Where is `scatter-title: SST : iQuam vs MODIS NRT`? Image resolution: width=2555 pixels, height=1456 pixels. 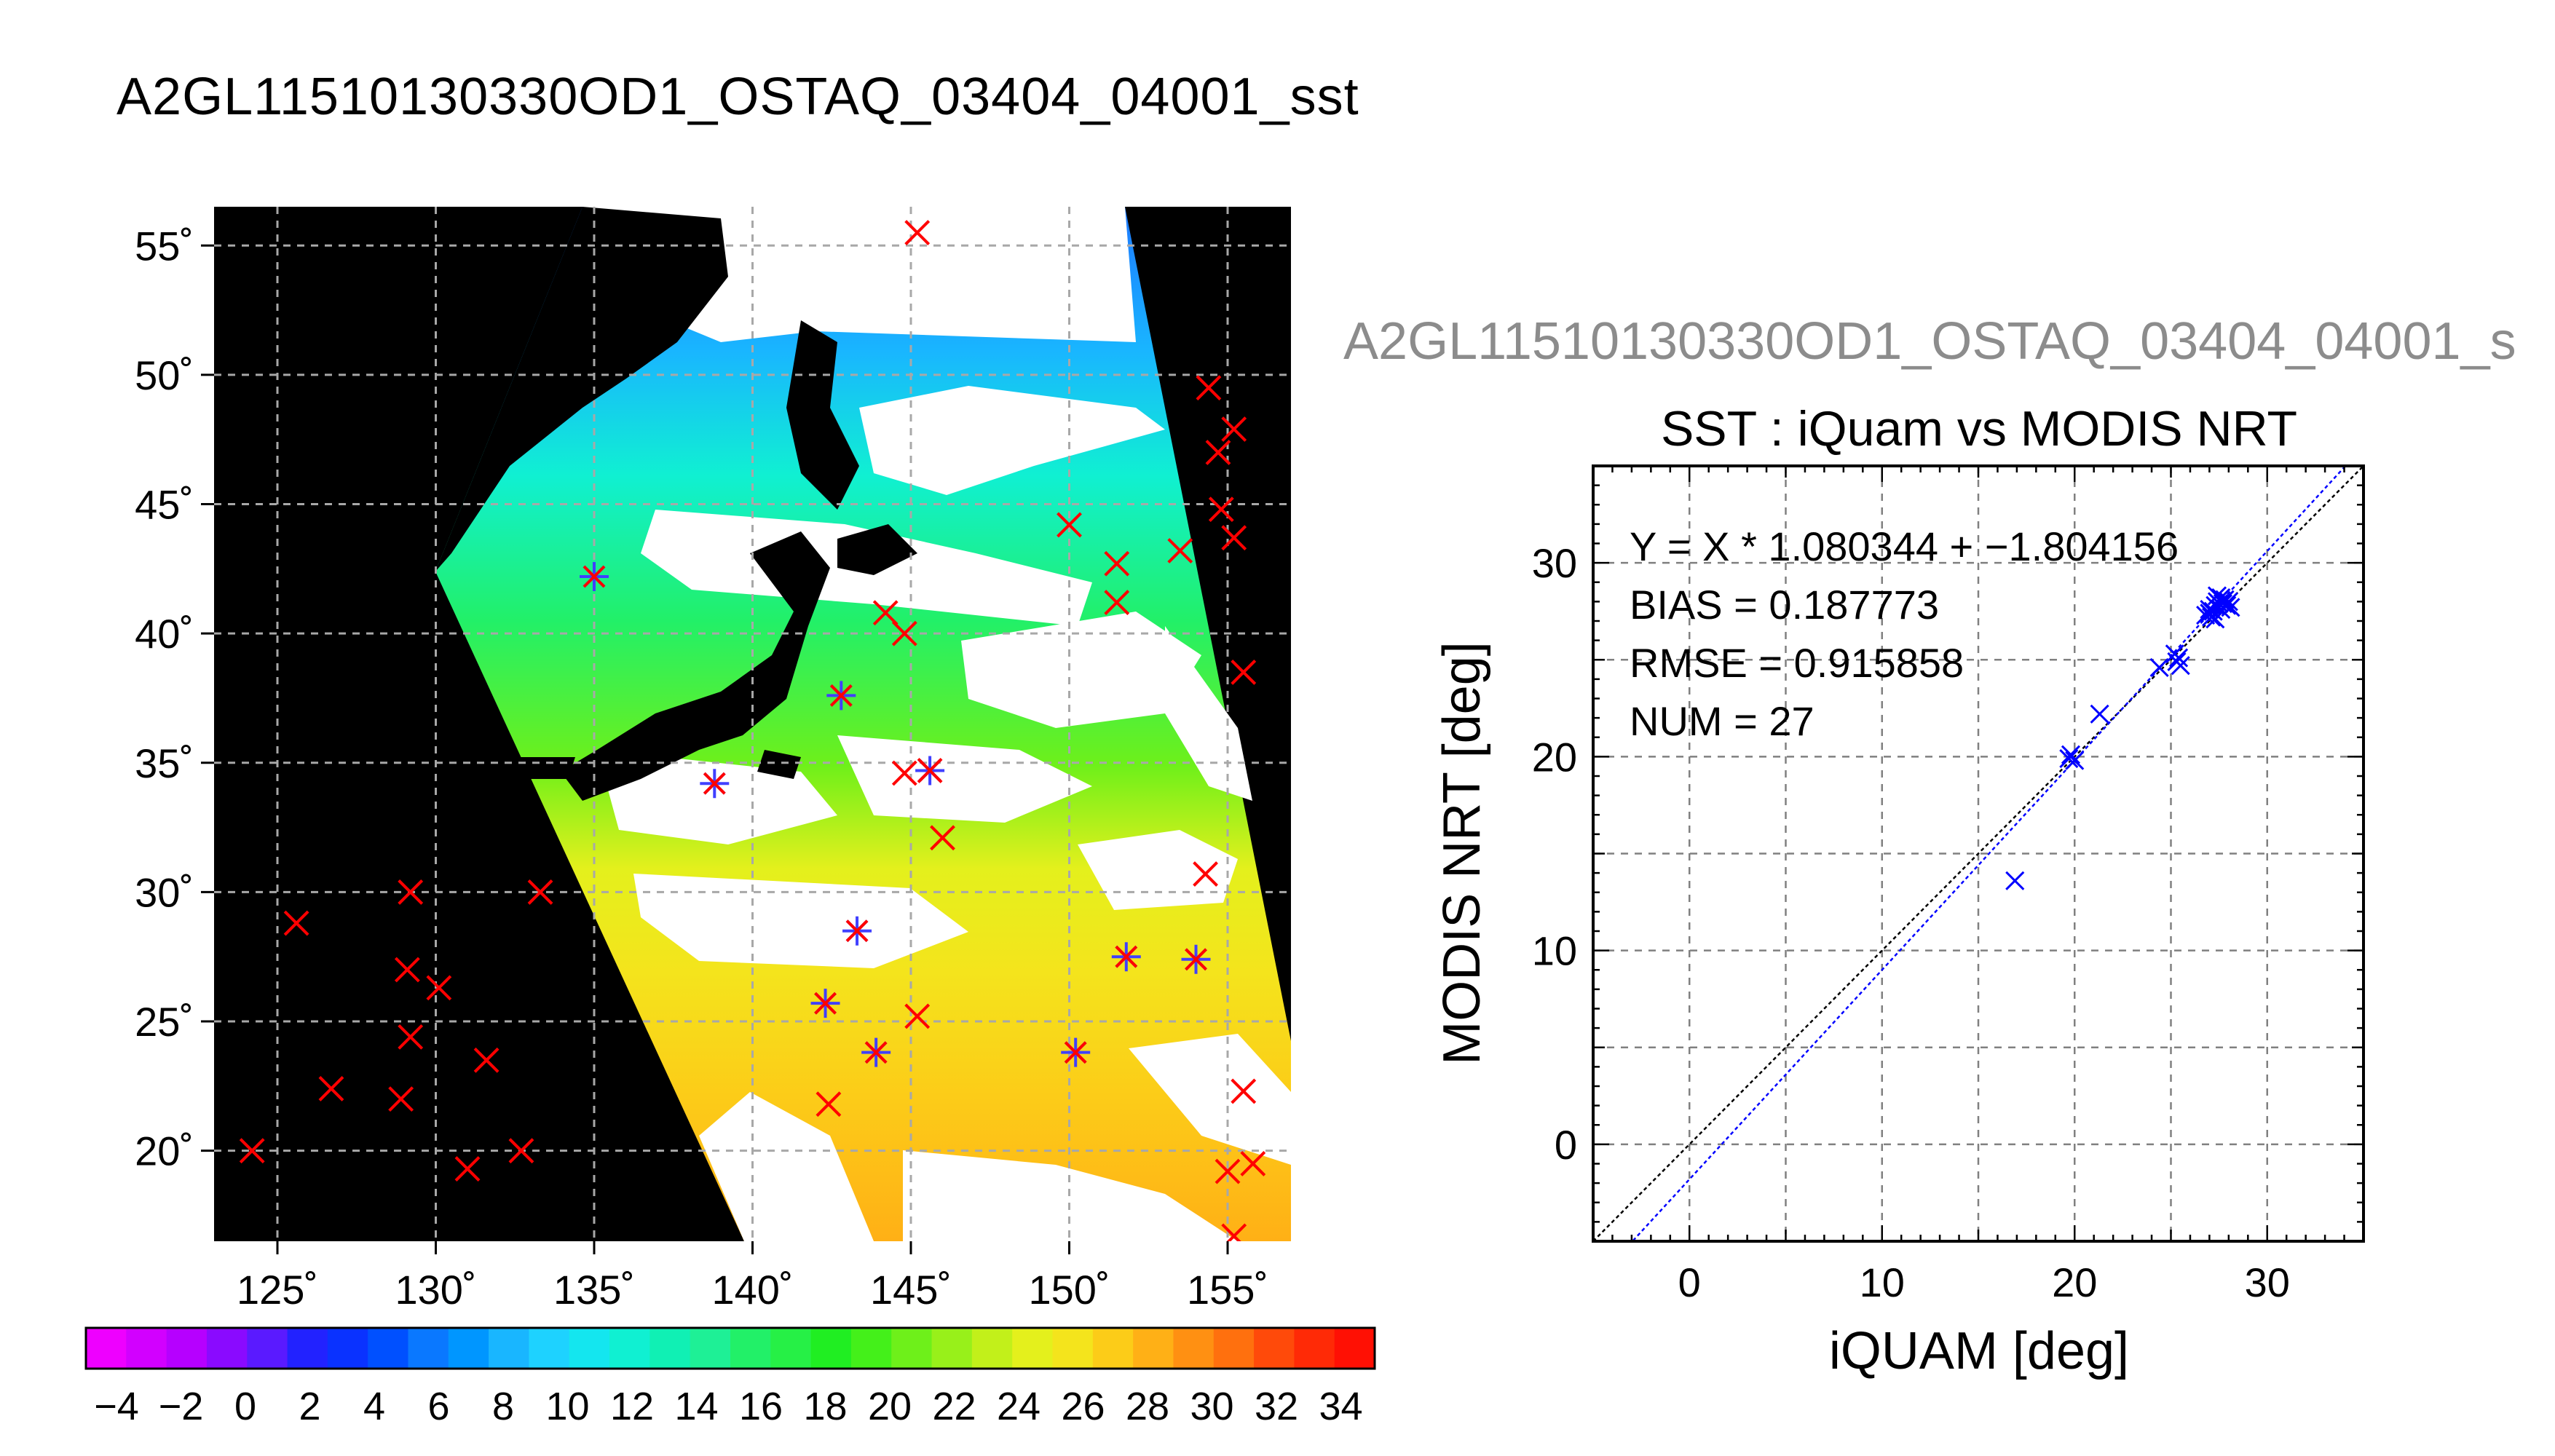
scatter-title: SST : iQuam vs MODIS NRT is located at coordinates (1979, 428).